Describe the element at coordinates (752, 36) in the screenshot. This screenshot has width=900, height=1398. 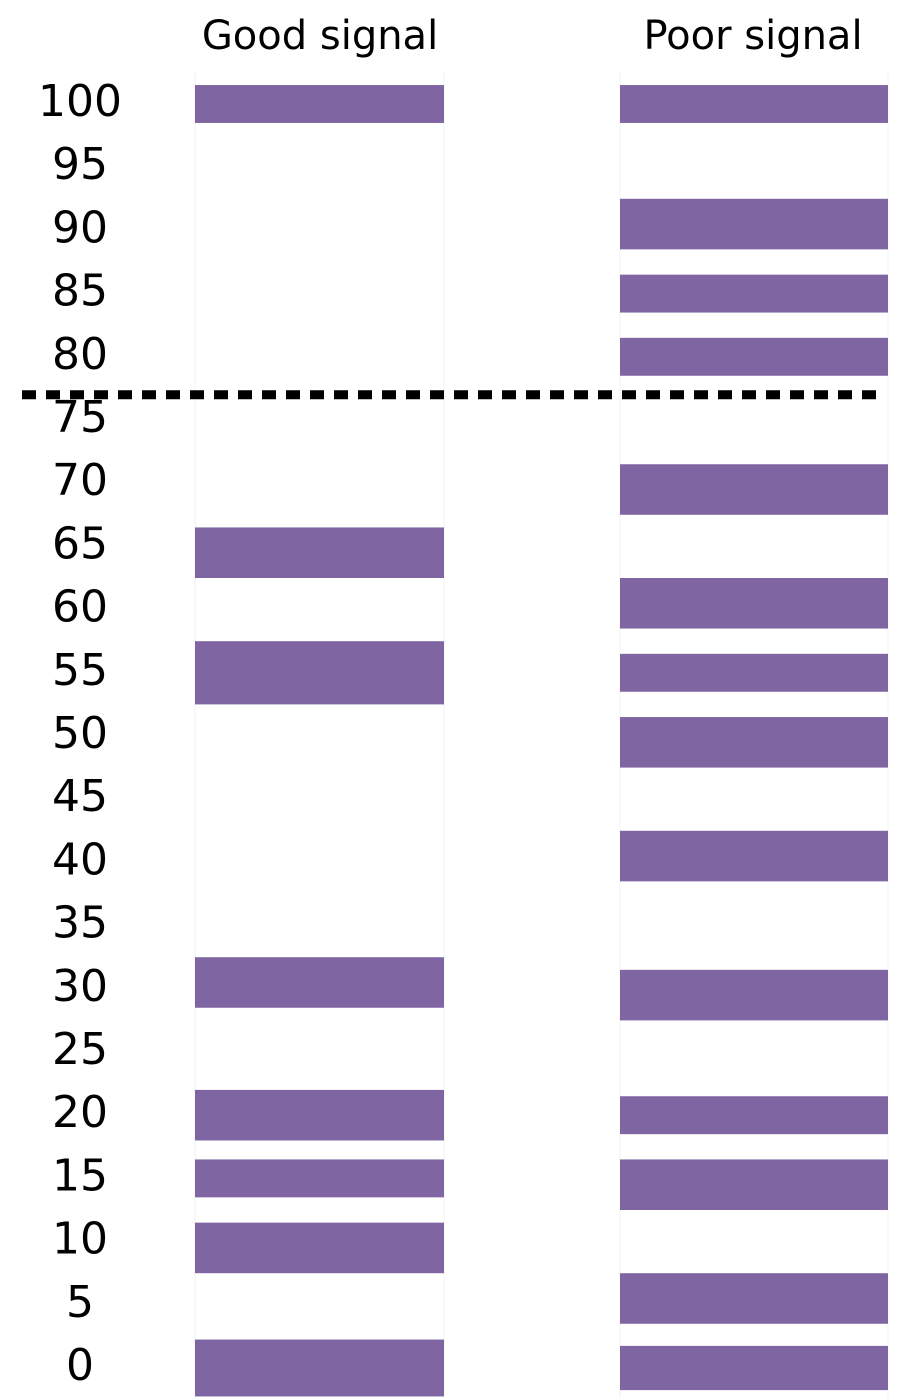
I see `lane-header: Poor signal` at that location.